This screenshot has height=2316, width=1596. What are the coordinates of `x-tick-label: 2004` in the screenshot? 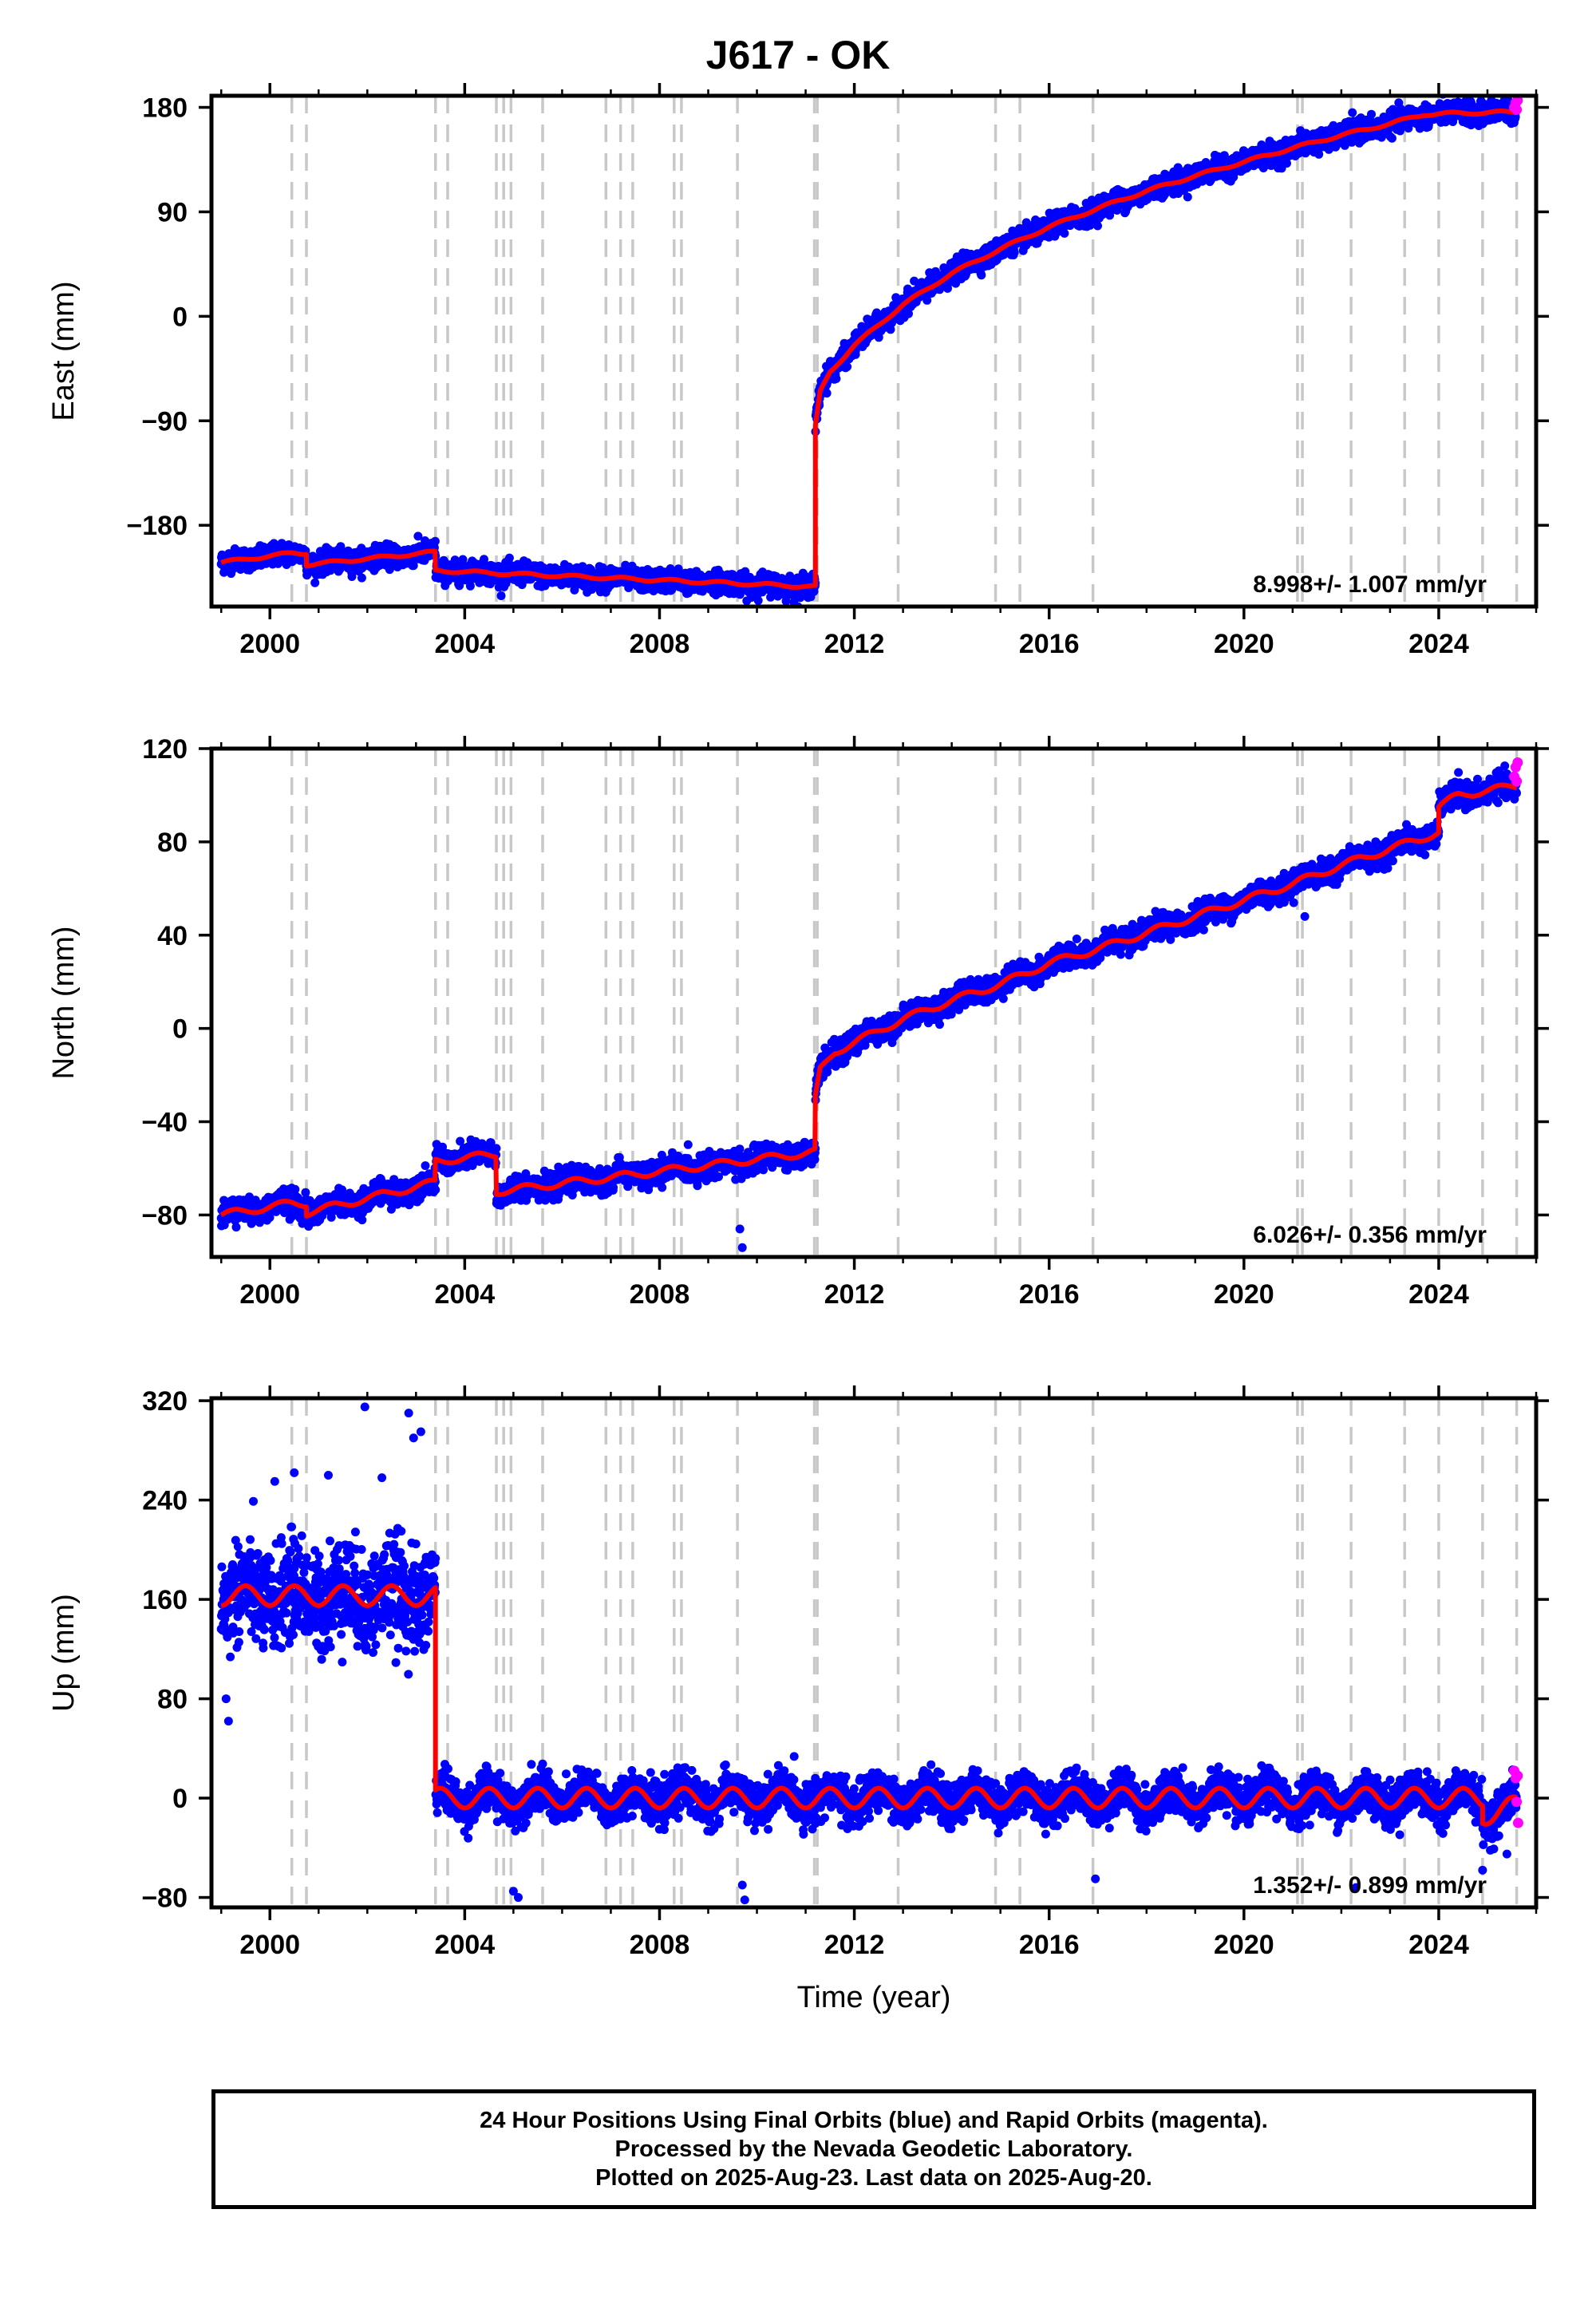 It's located at (465, 644).